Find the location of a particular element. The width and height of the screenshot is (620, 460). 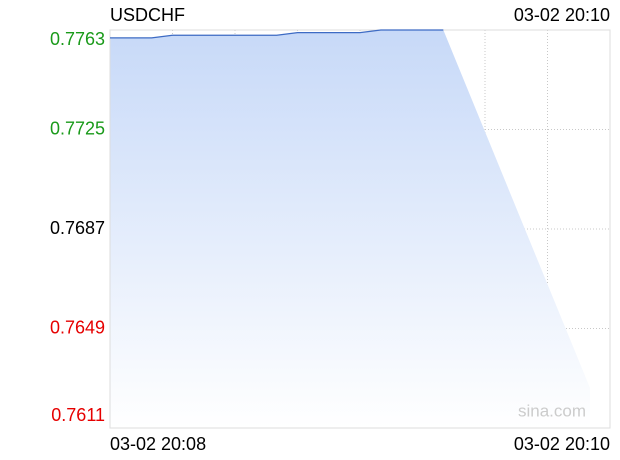

time-label: 03-02 20:10 is located at coordinates (562, 15).